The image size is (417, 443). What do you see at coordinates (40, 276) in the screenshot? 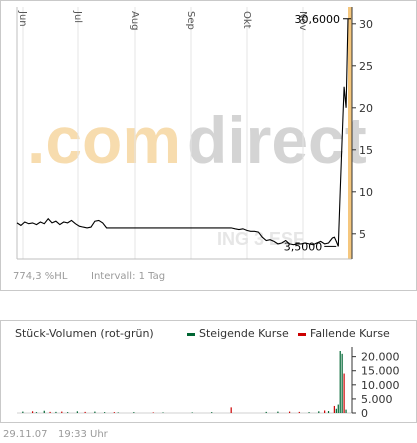
I see `stats-label: 774,3 %HL` at bounding box center [40, 276].